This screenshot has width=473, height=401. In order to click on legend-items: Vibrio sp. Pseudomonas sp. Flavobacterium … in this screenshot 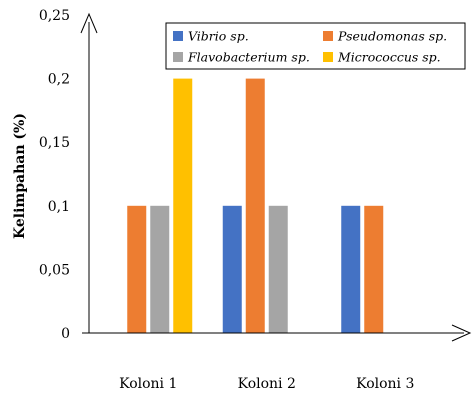, I will do `click(310, 47)`.